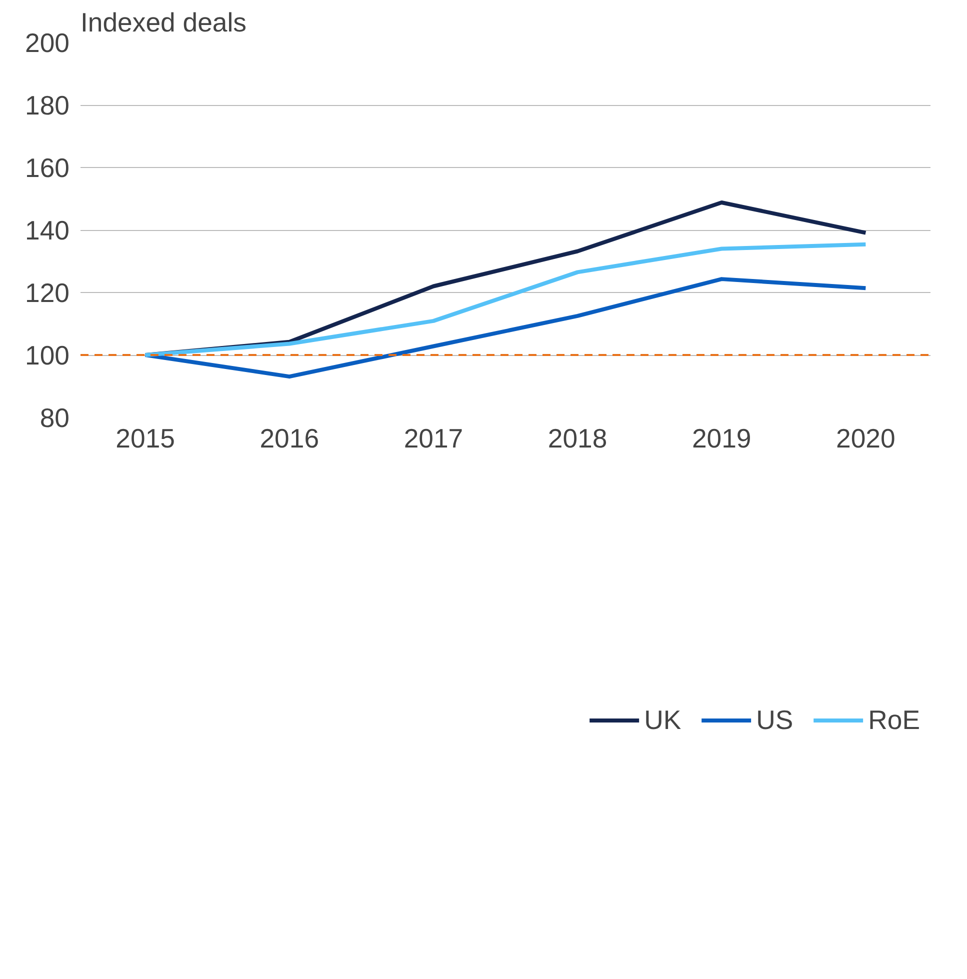 This screenshot has width=967, height=979. Describe the element at coordinates (663, 720) in the screenshot. I see `legend-label: UK` at that location.